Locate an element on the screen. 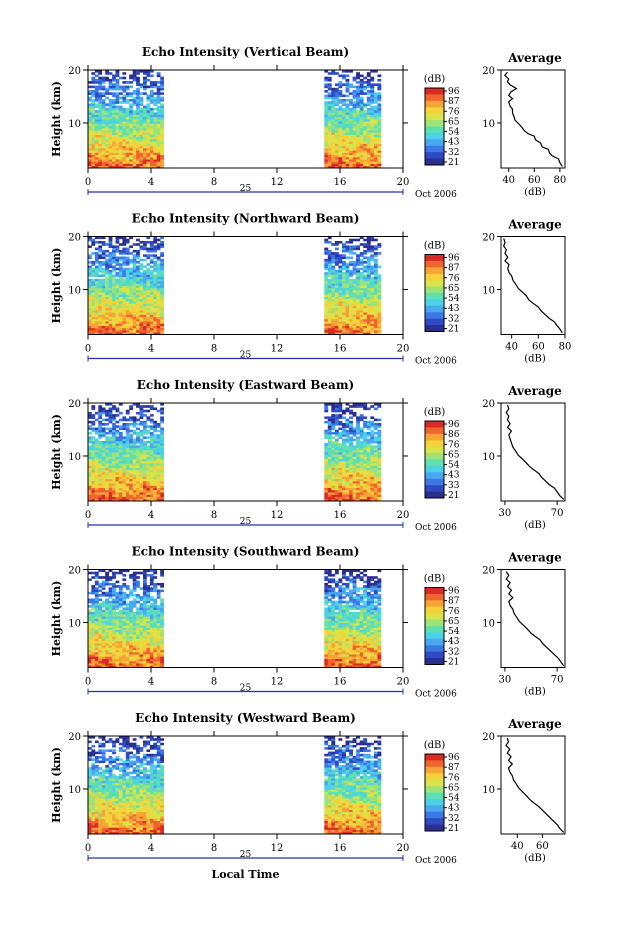 Image resolution: width=621 pixels, height=929 pixels. y-axis-label: Height (km) is located at coordinates (56, 452).